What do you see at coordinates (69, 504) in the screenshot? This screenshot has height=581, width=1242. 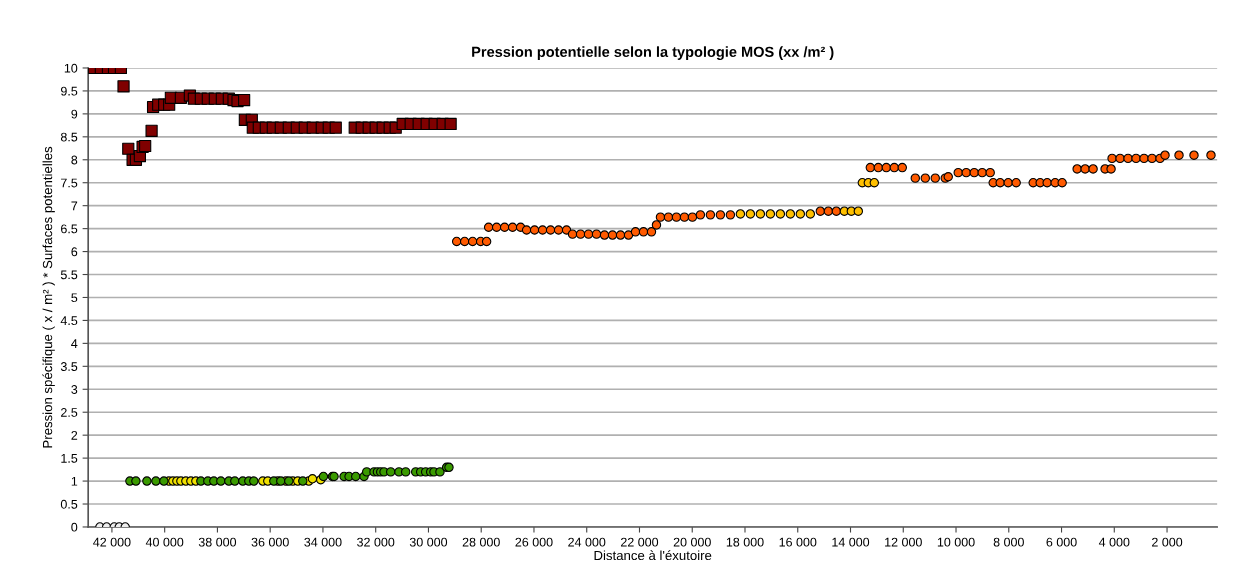 I see `y-tick-label: 0.5` at bounding box center [69, 504].